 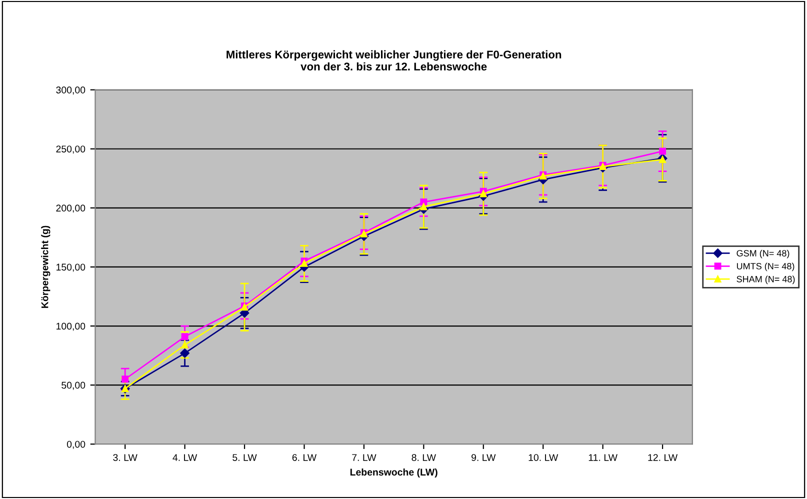 I want to click on y-tick-label: 200,00, so click(x=71, y=208).